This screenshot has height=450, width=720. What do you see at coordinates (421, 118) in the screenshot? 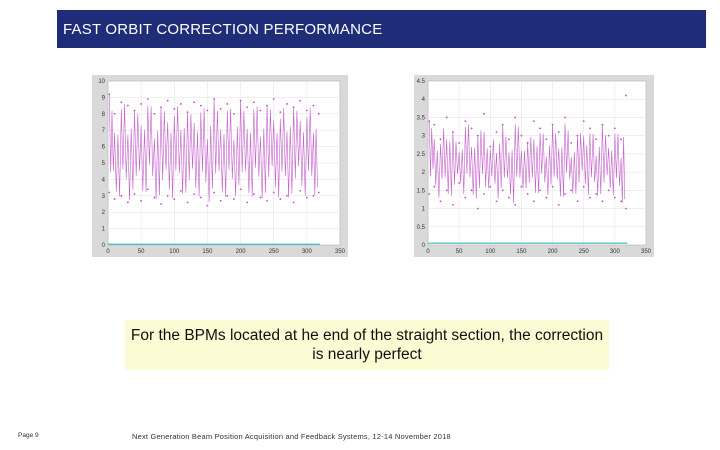
I see `right-chart-y-tick-label: 3.5` at bounding box center [421, 118].